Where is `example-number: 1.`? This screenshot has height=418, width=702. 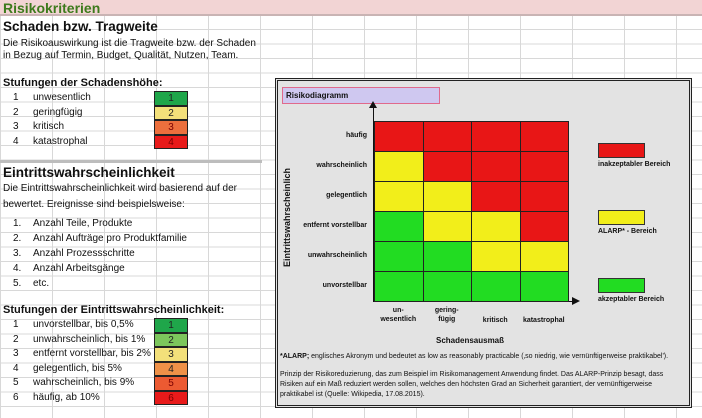 example-number: 1. is located at coordinates (17, 223).